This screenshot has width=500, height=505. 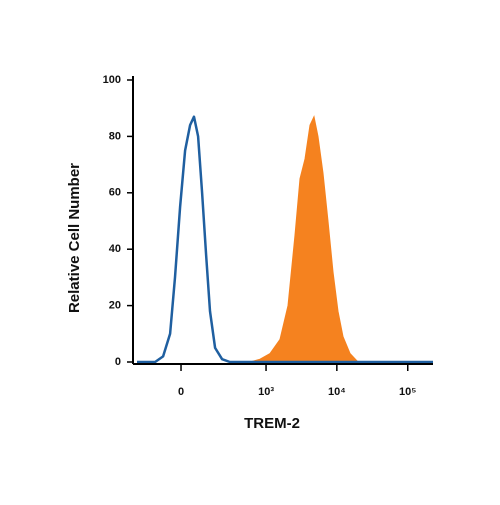 What do you see at coordinates (272, 423) in the screenshot?
I see `x-axis-label: TREM-2` at bounding box center [272, 423].